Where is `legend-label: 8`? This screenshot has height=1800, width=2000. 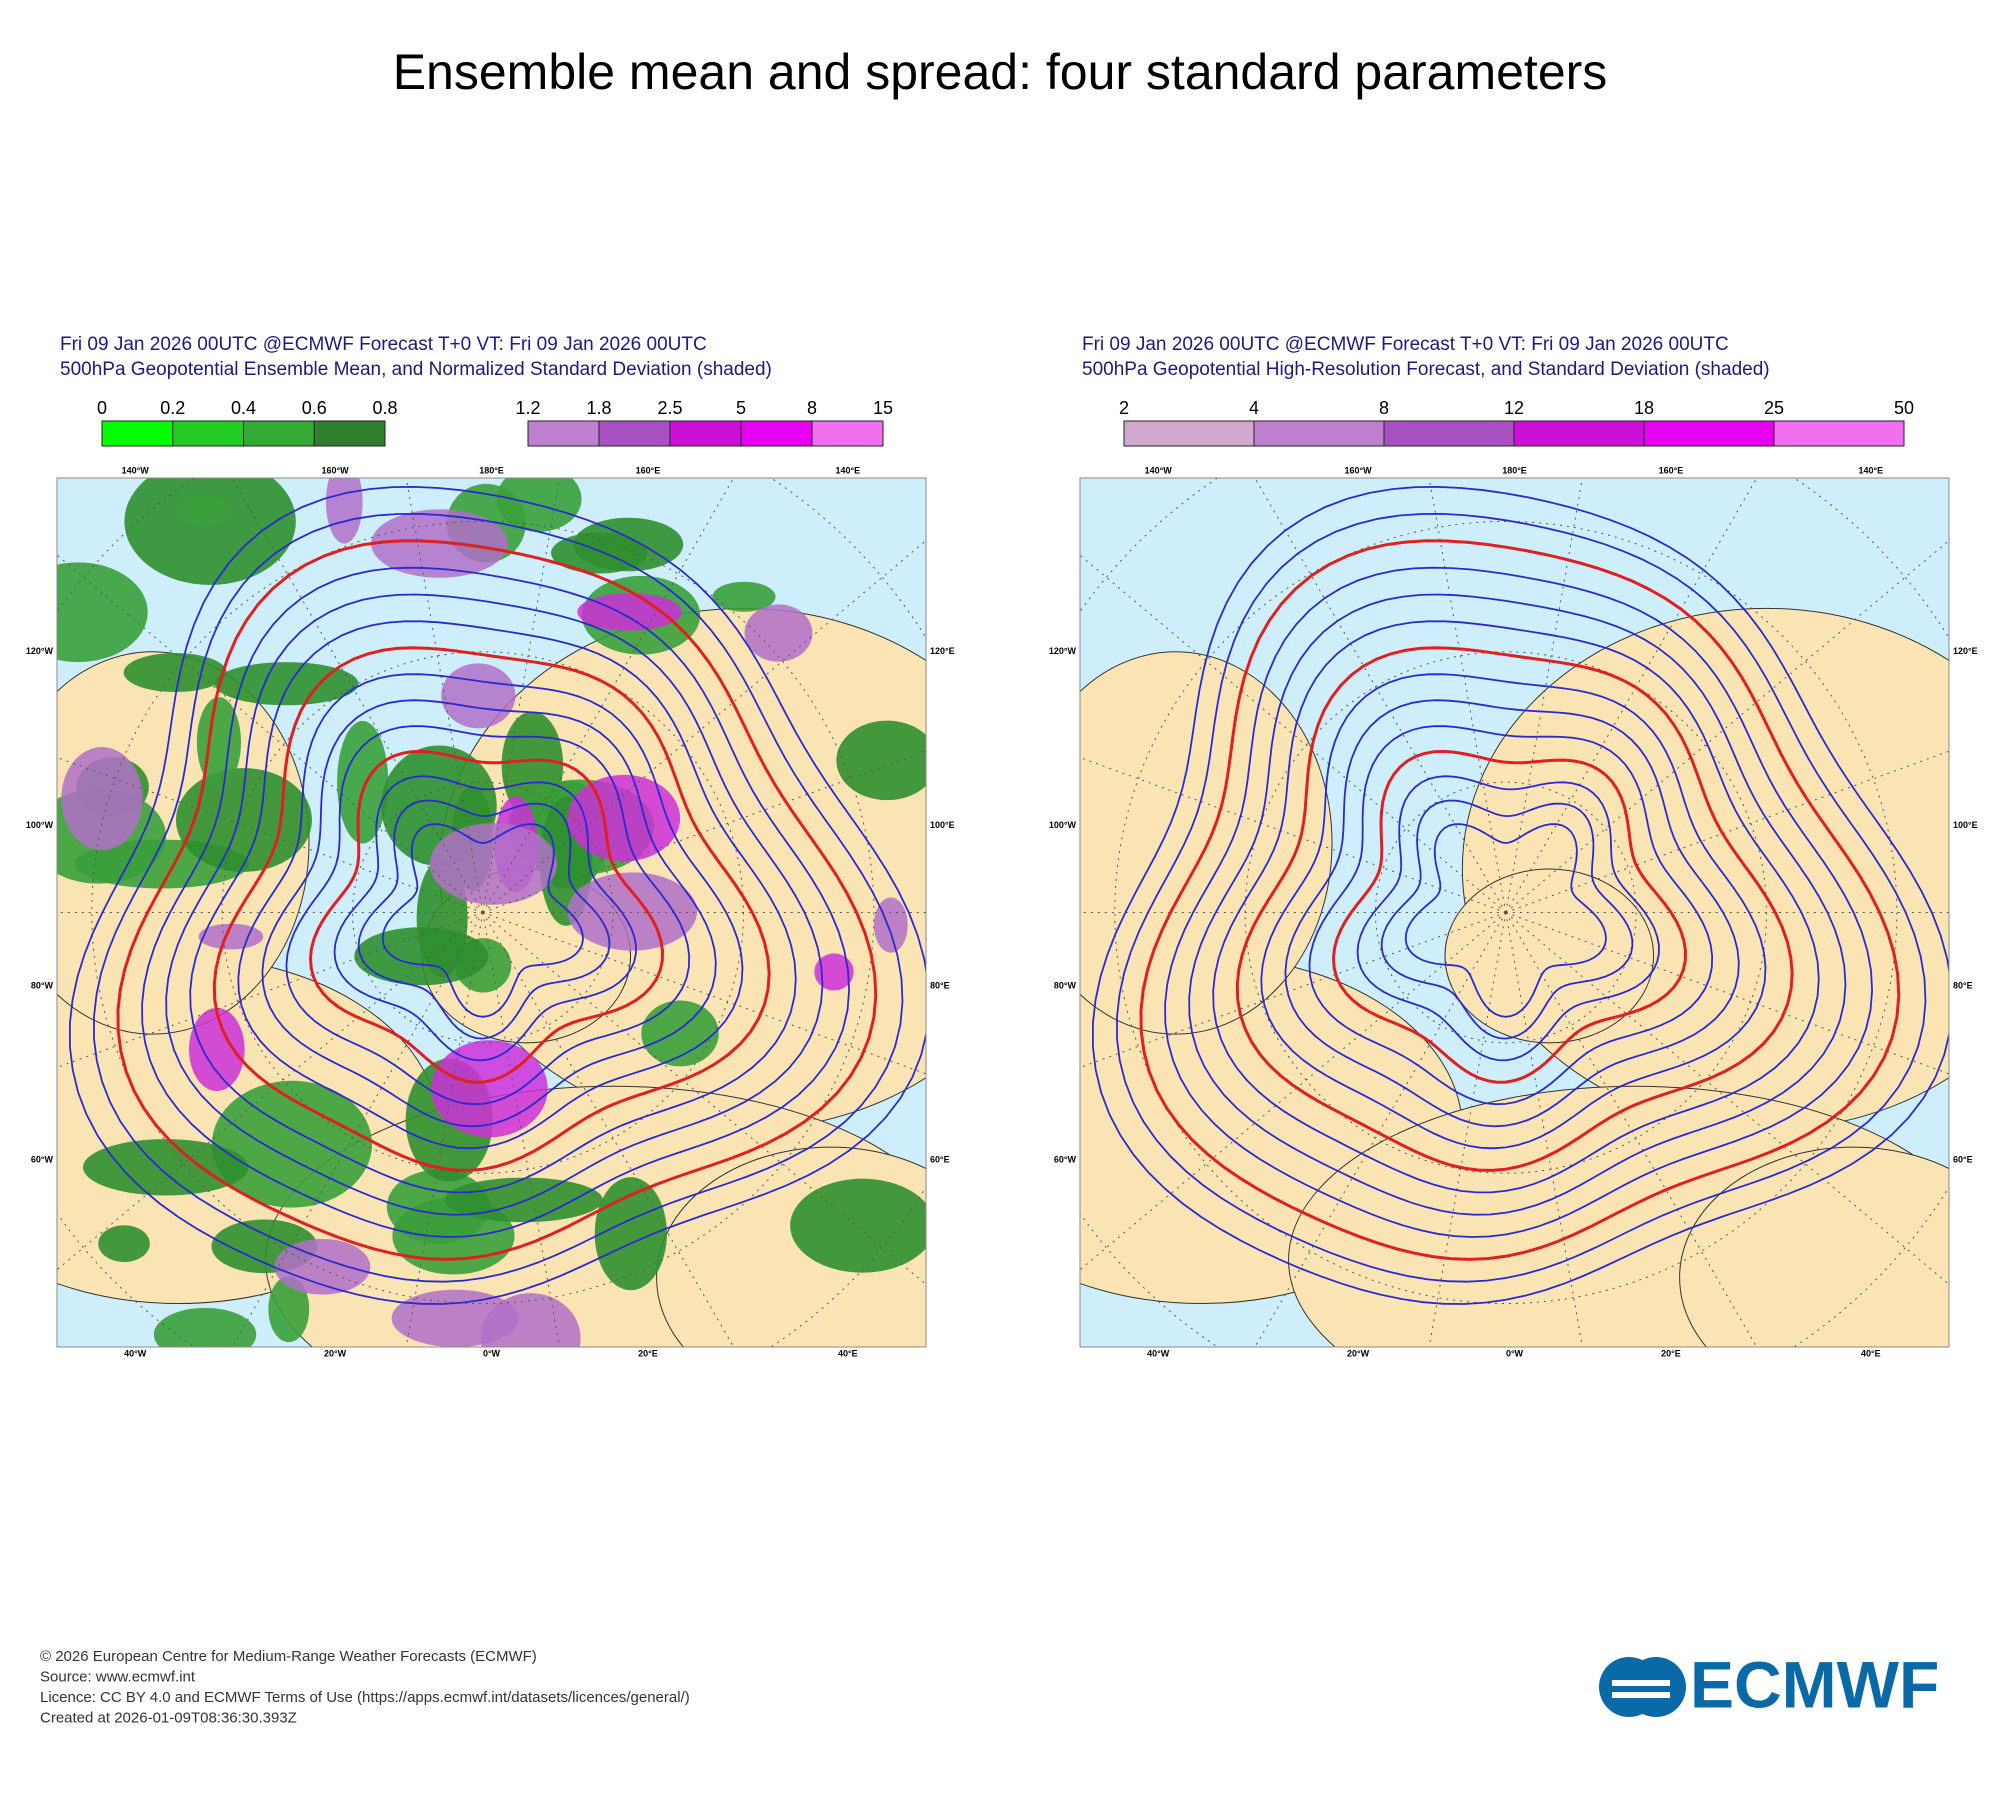 legend-label: 8 is located at coordinates (1384, 408).